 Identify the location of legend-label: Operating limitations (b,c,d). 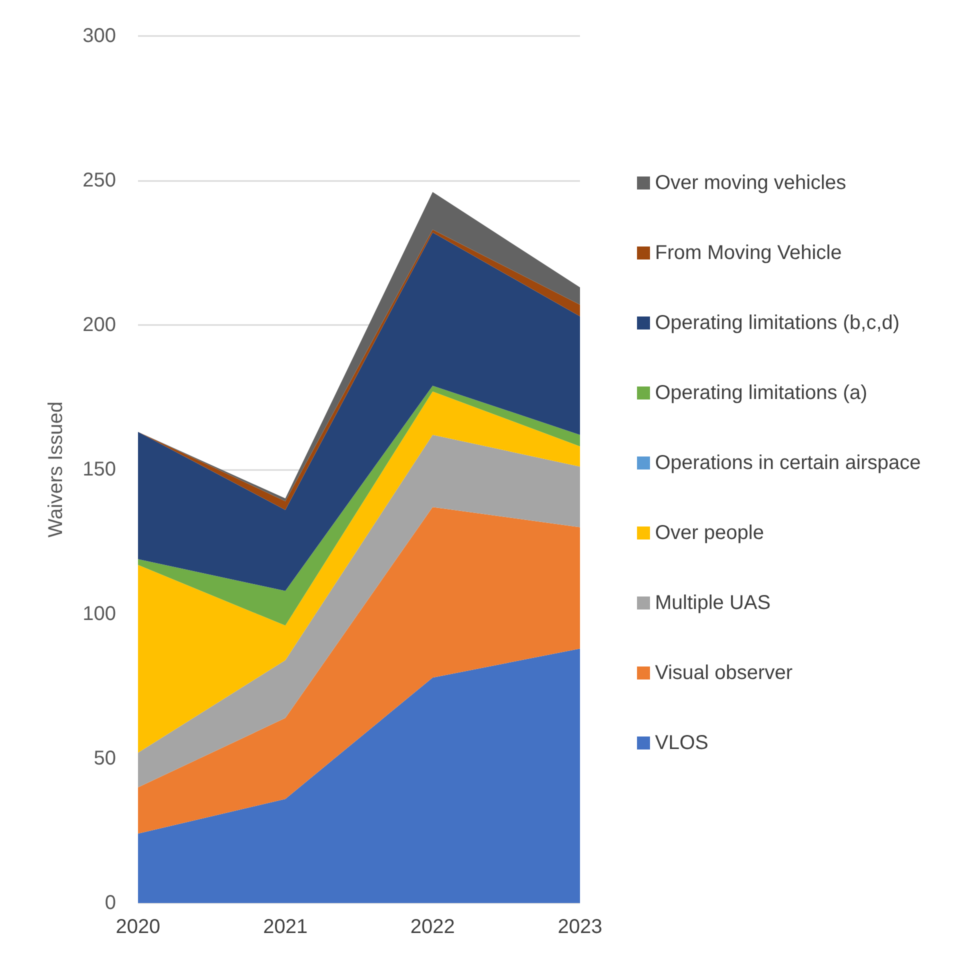
(777, 323).